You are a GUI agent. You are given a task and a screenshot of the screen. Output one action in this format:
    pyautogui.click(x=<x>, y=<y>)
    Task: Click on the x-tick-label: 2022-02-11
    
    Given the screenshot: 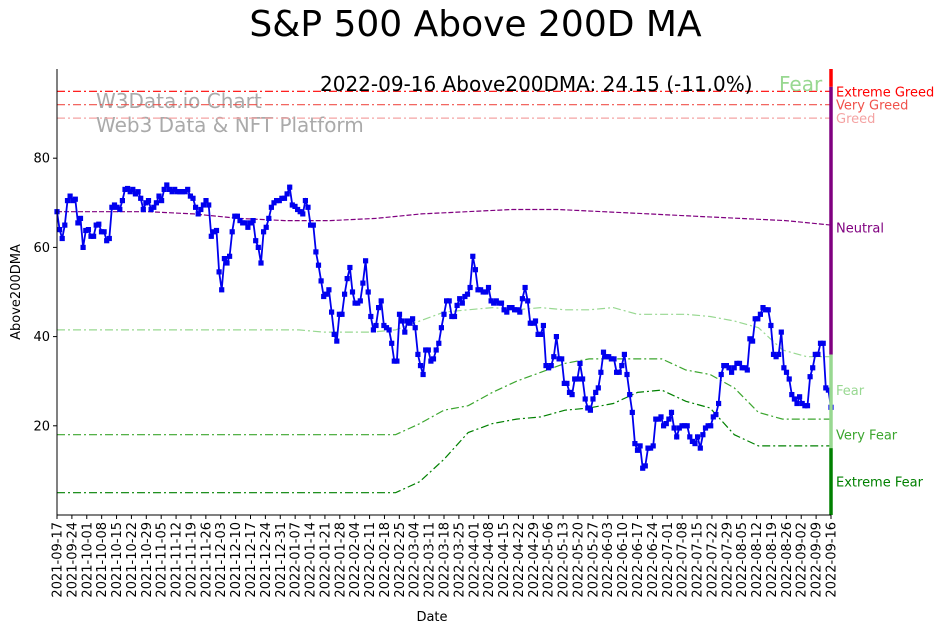 What is the action you would take?
    pyautogui.click(x=370, y=560)
    